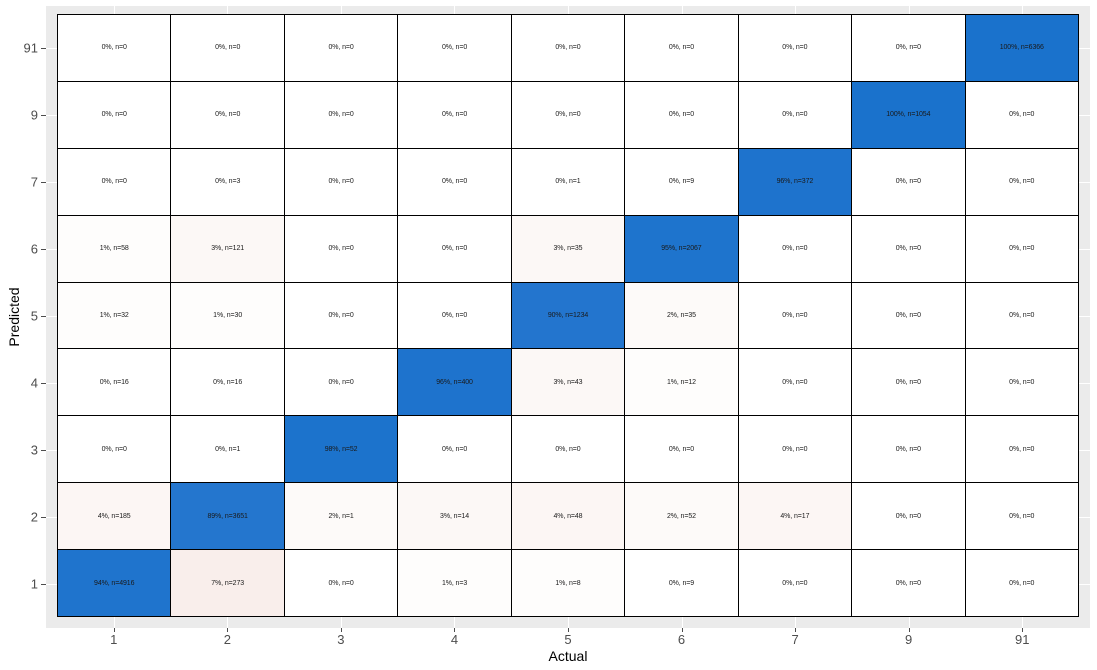  I want to click on heatmap-cell: 1%, n=30, so click(227, 315).